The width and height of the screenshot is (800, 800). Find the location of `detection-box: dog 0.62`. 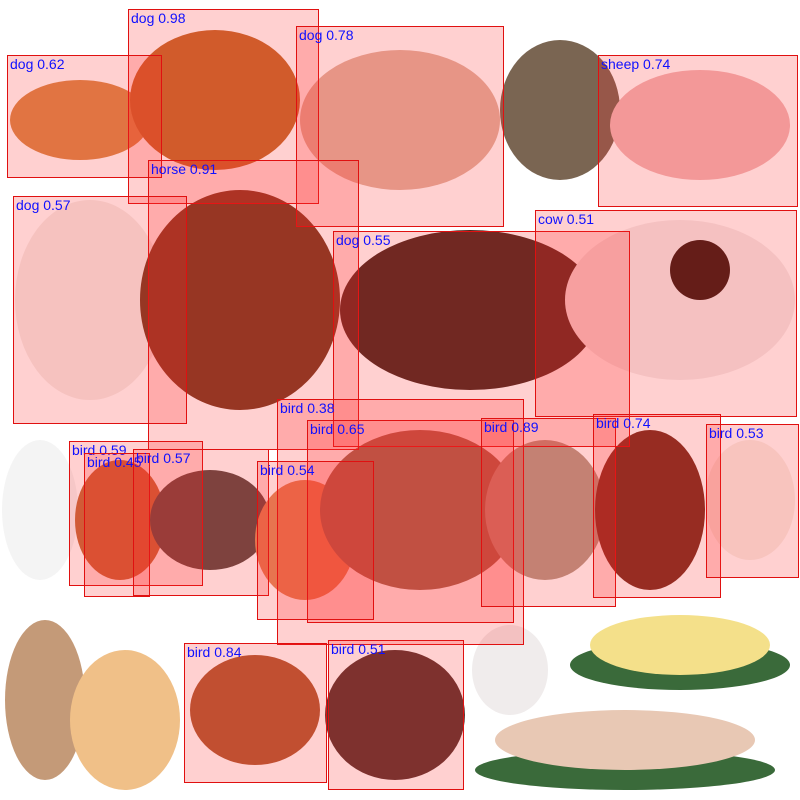

detection-box: dog 0.62 is located at coordinates (84, 116).